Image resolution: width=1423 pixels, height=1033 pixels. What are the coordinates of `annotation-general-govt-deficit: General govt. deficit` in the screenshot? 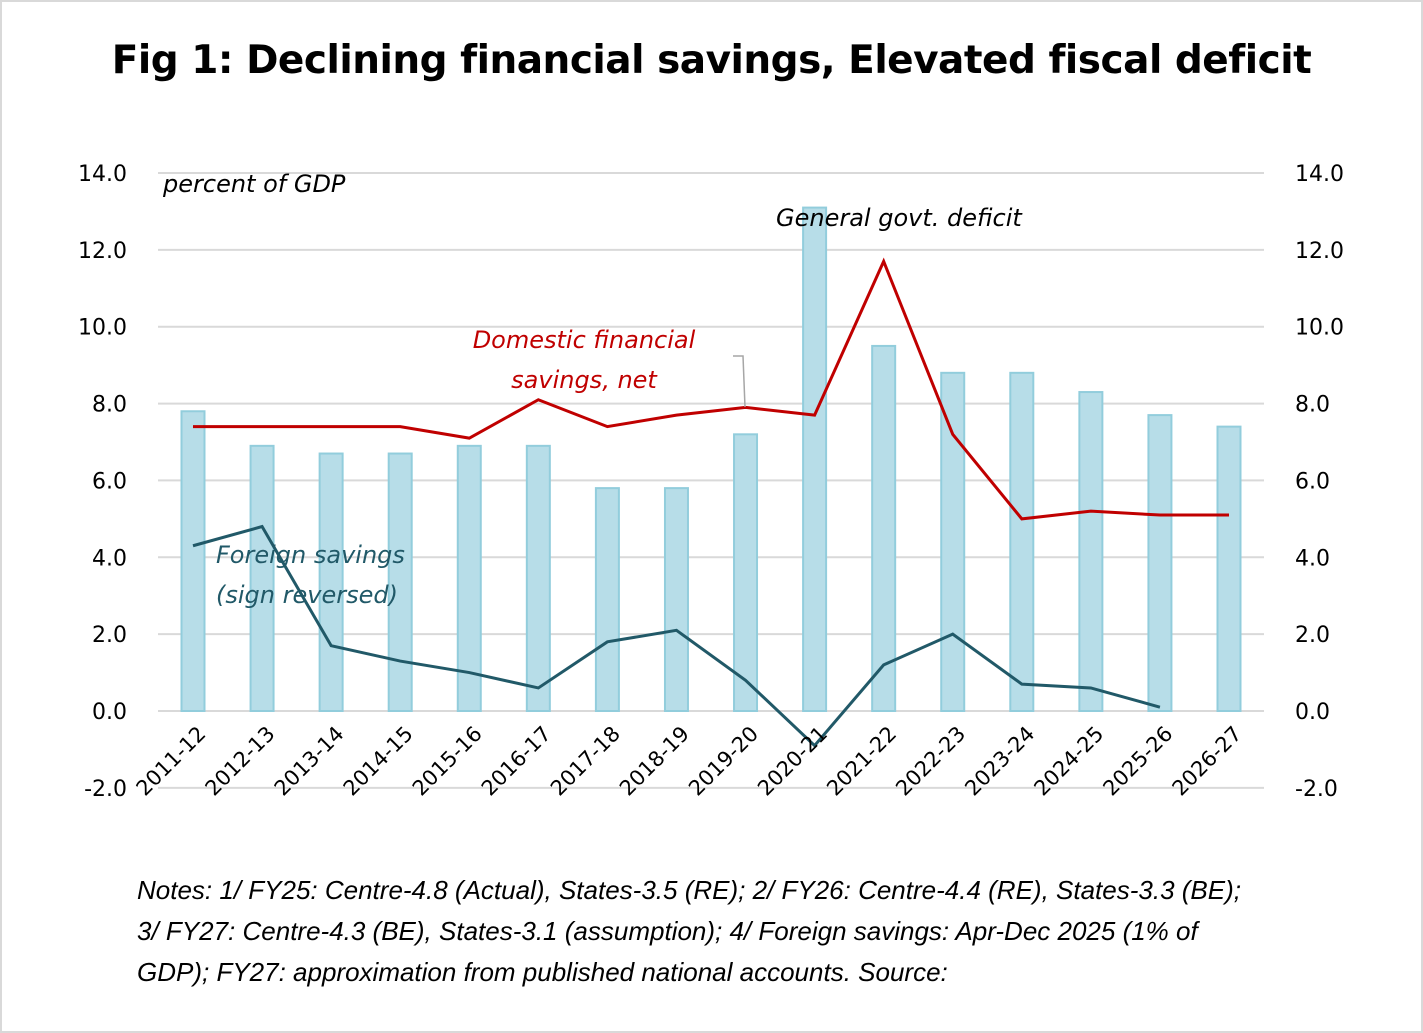 It's located at (899, 218).